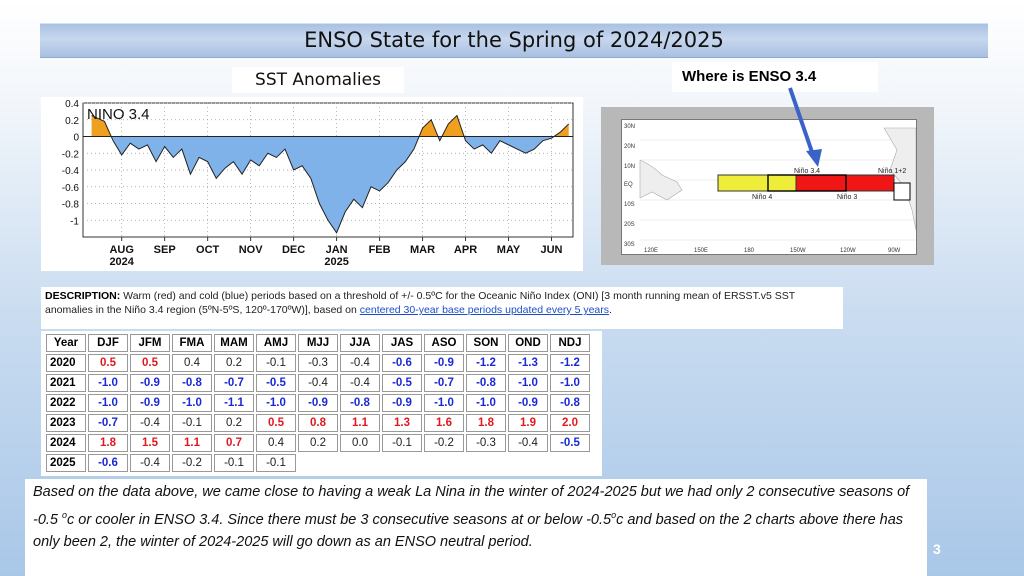 The image size is (1024, 576). Describe the element at coordinates (465, 250) in the screenshot. I see `x-tick-label: APR` at that location.